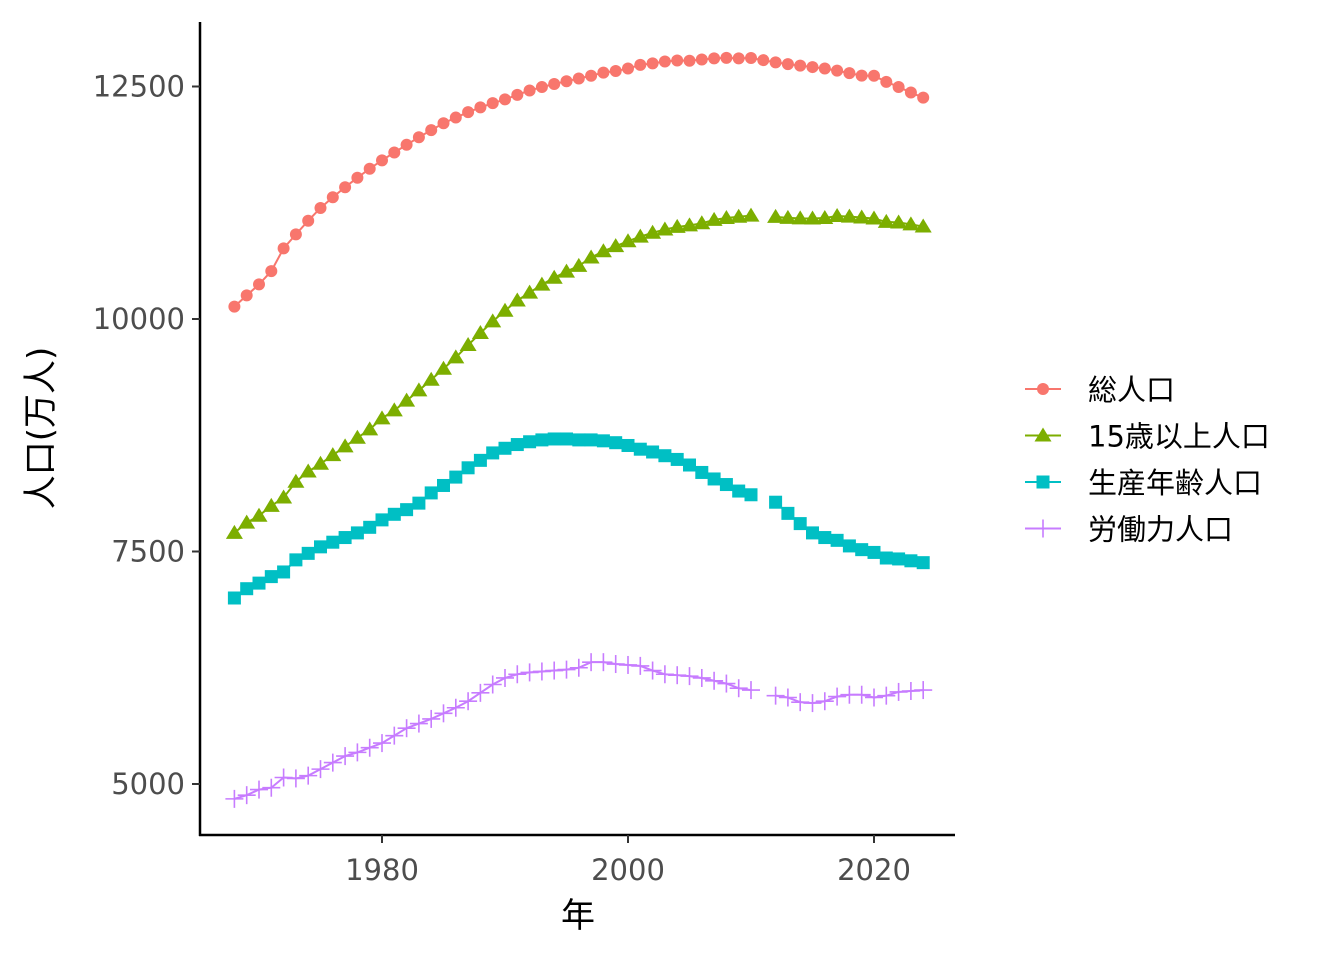 The width and height of the screenshot is (1344, 960). What do you see at coordinates (1179, 437) in the screenshot?
I see `legend-label: 15歳以上人口` at bounding box center [1179, 437].